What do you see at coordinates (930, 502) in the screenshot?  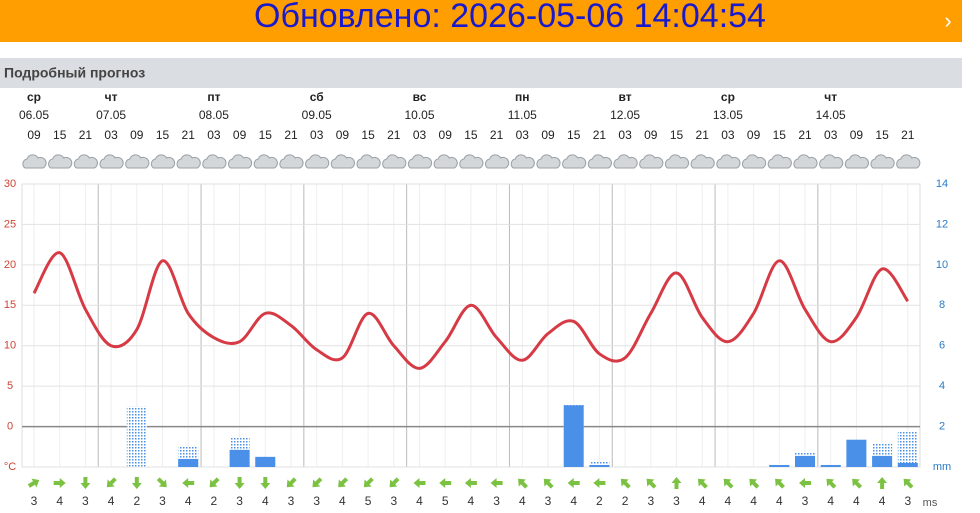 I see `wind-unit: ms` at bounding box center [930, 502].